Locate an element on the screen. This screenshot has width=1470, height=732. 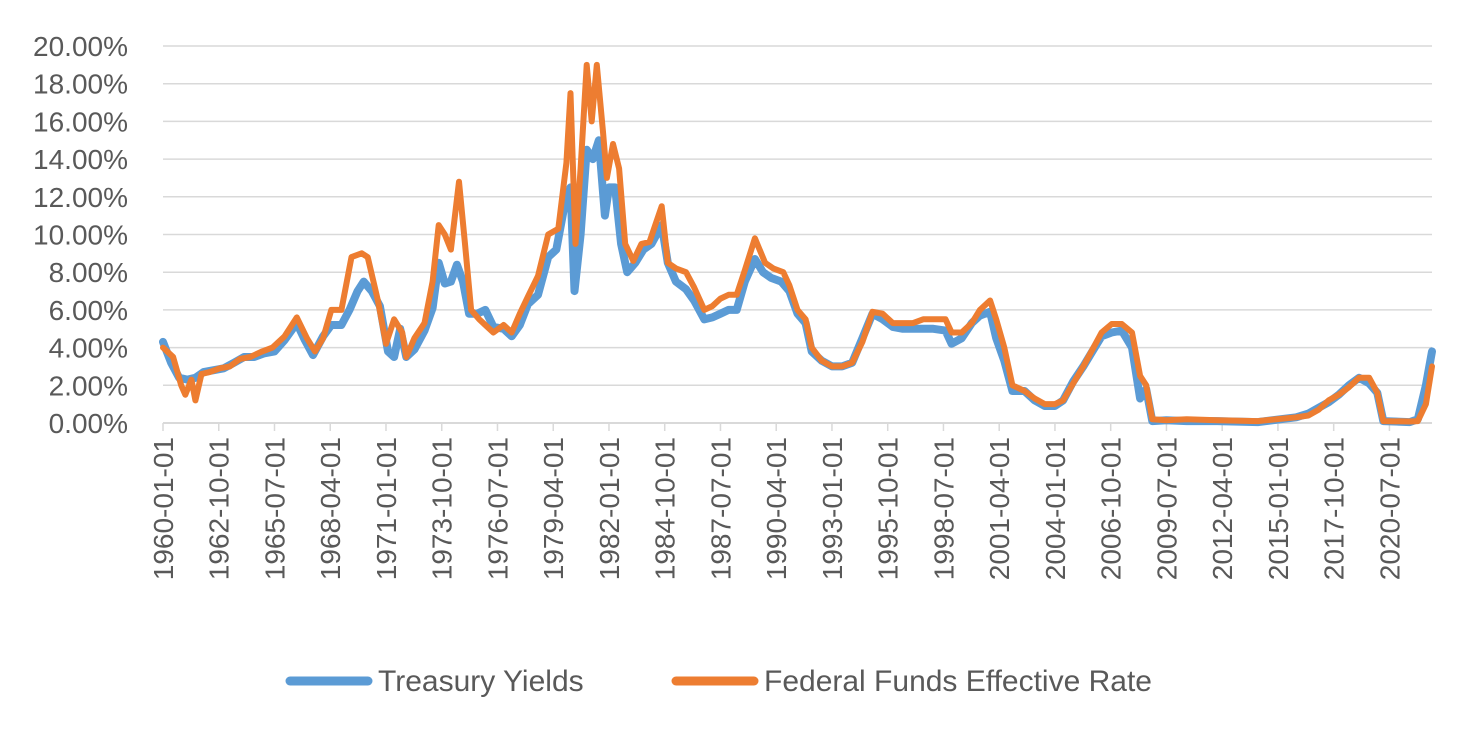
x-tick-label: 2015-01-01 is located at coordinates (1278, 508).